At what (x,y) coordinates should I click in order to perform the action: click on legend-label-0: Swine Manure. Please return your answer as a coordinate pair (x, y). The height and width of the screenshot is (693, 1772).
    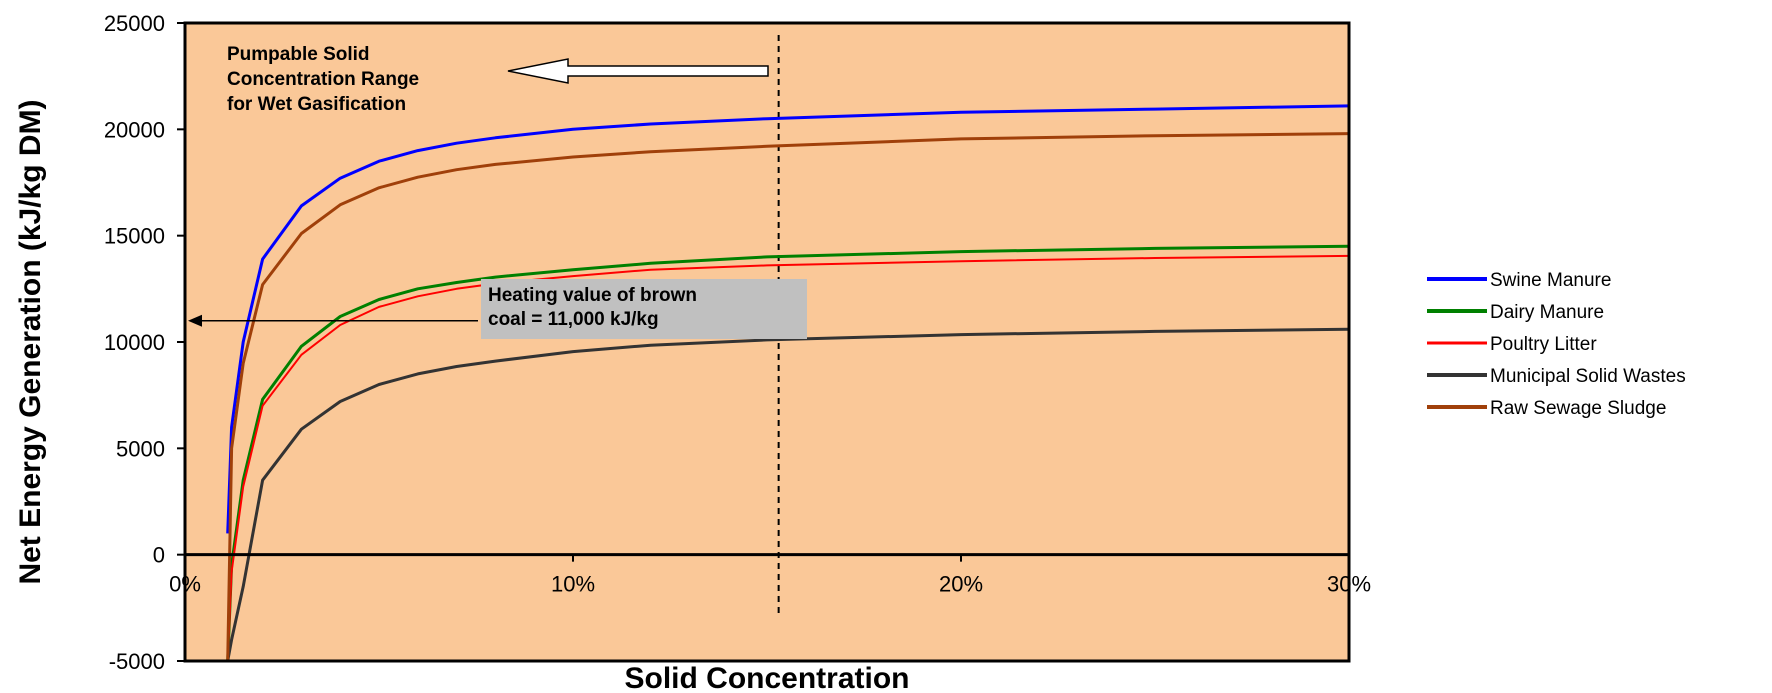
    Looking at the image, I should click on (1550, 280).